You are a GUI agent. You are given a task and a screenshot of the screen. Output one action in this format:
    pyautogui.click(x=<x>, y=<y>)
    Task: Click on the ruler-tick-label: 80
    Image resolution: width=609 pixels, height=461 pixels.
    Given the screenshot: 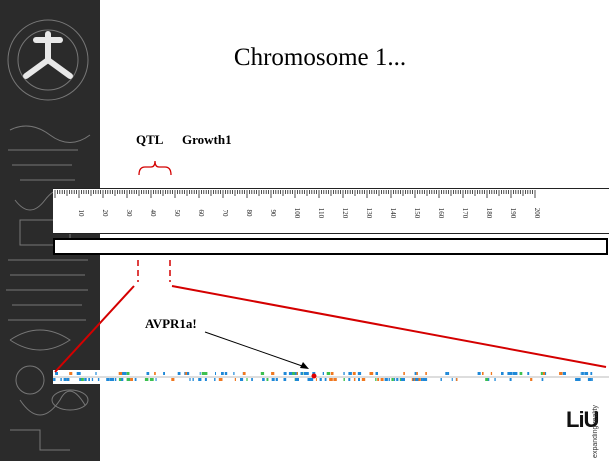 What is the action you would take?
    pyautogui.click(x=249, y=214)
    